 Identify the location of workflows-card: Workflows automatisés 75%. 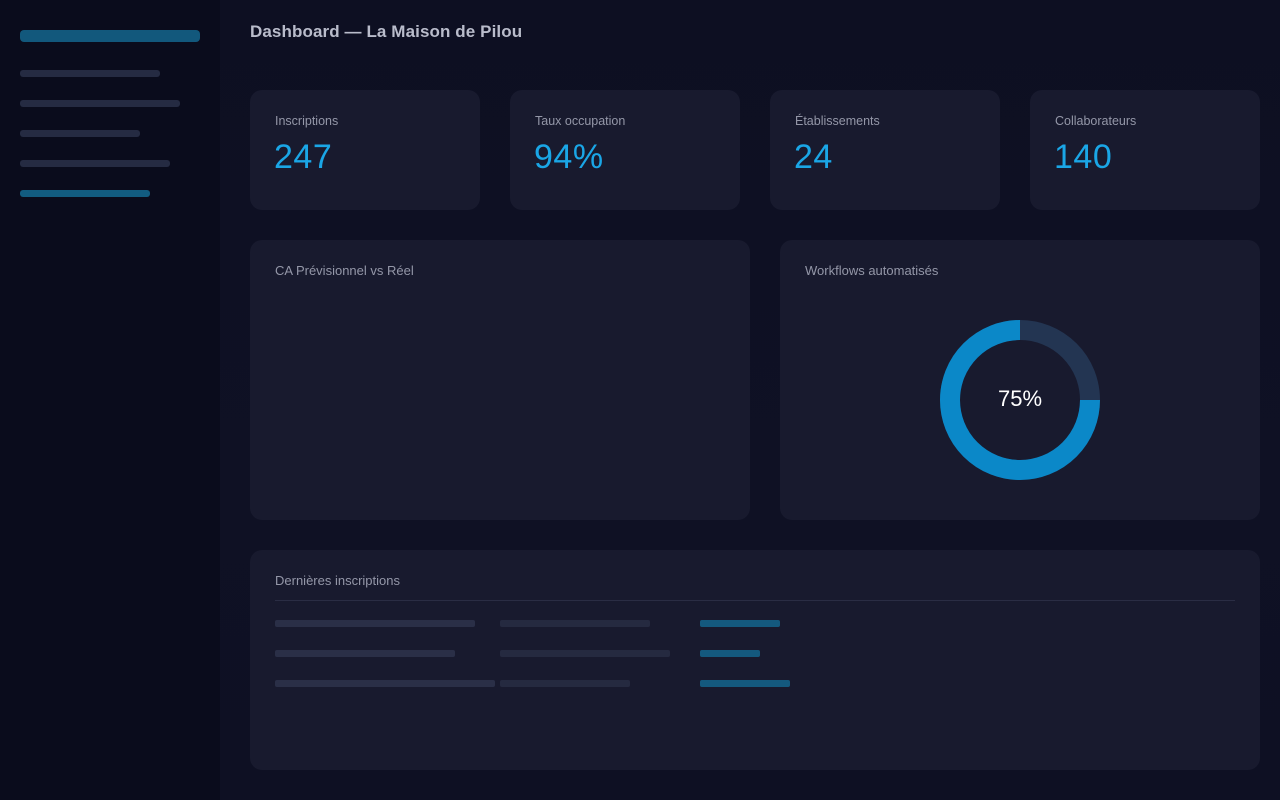
(1020, 380).